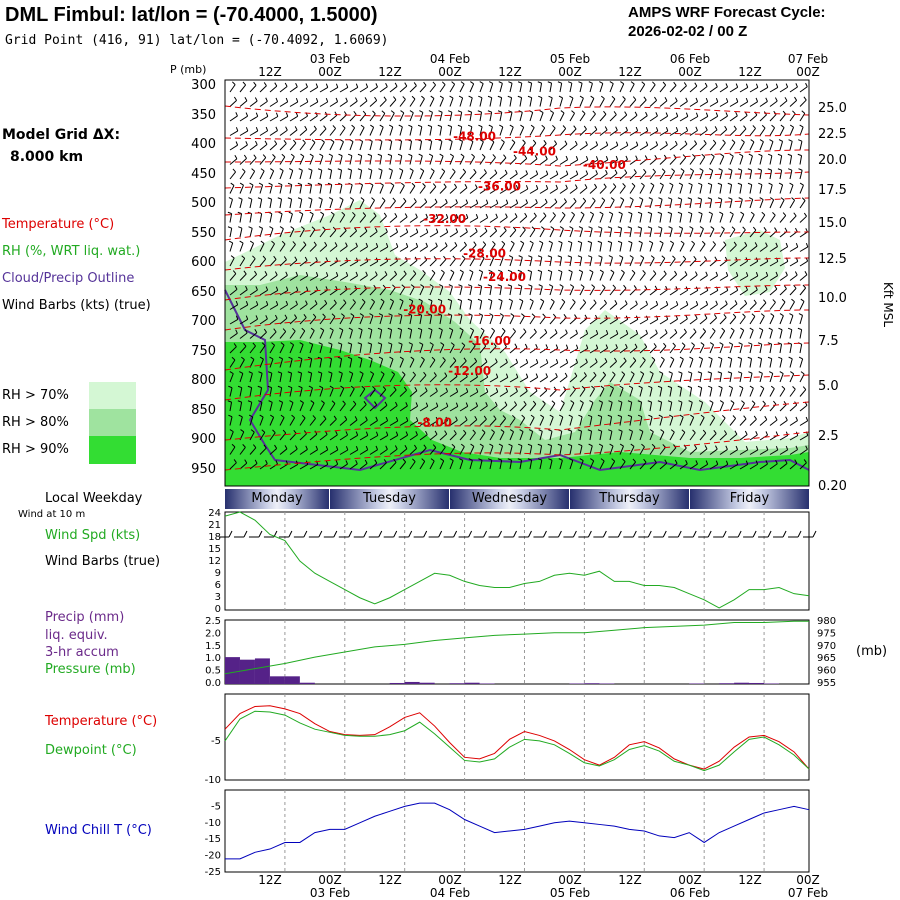 The width and height of the screenshot is (900, 900). What do you see at coordinates (619, 534) in the screenshot?
I see `surface-wind-barb-flag` at bounding box center [619, 534].